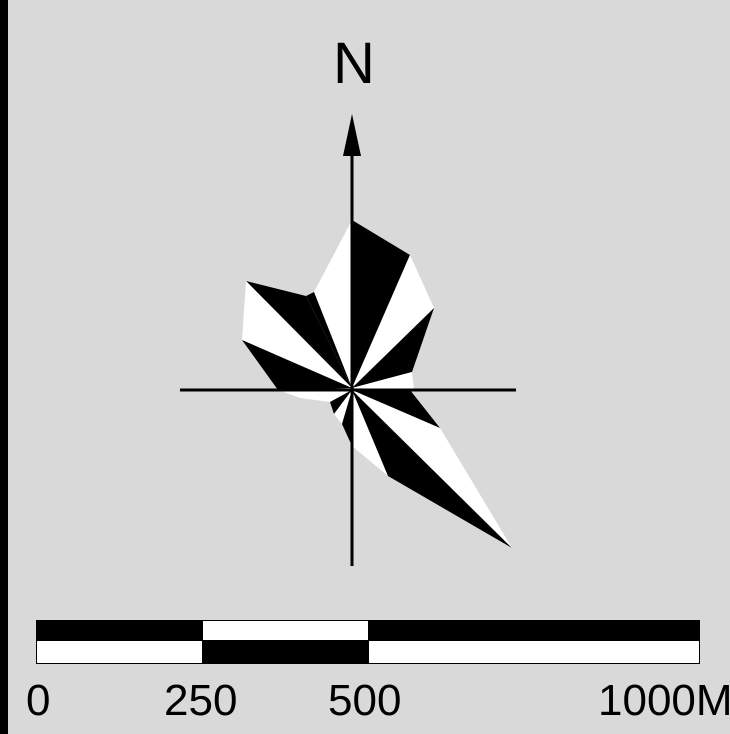 This screenshot has height=734, width=730. I want to click on petal-ne-light, so click(393, 321).